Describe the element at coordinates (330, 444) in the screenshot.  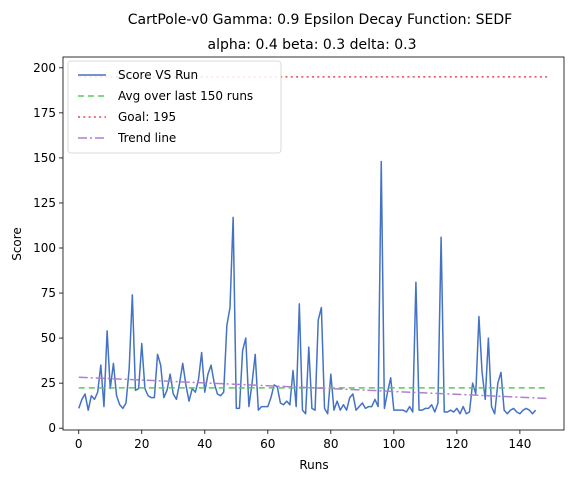
I see `x-tick-label: 80` at that location.